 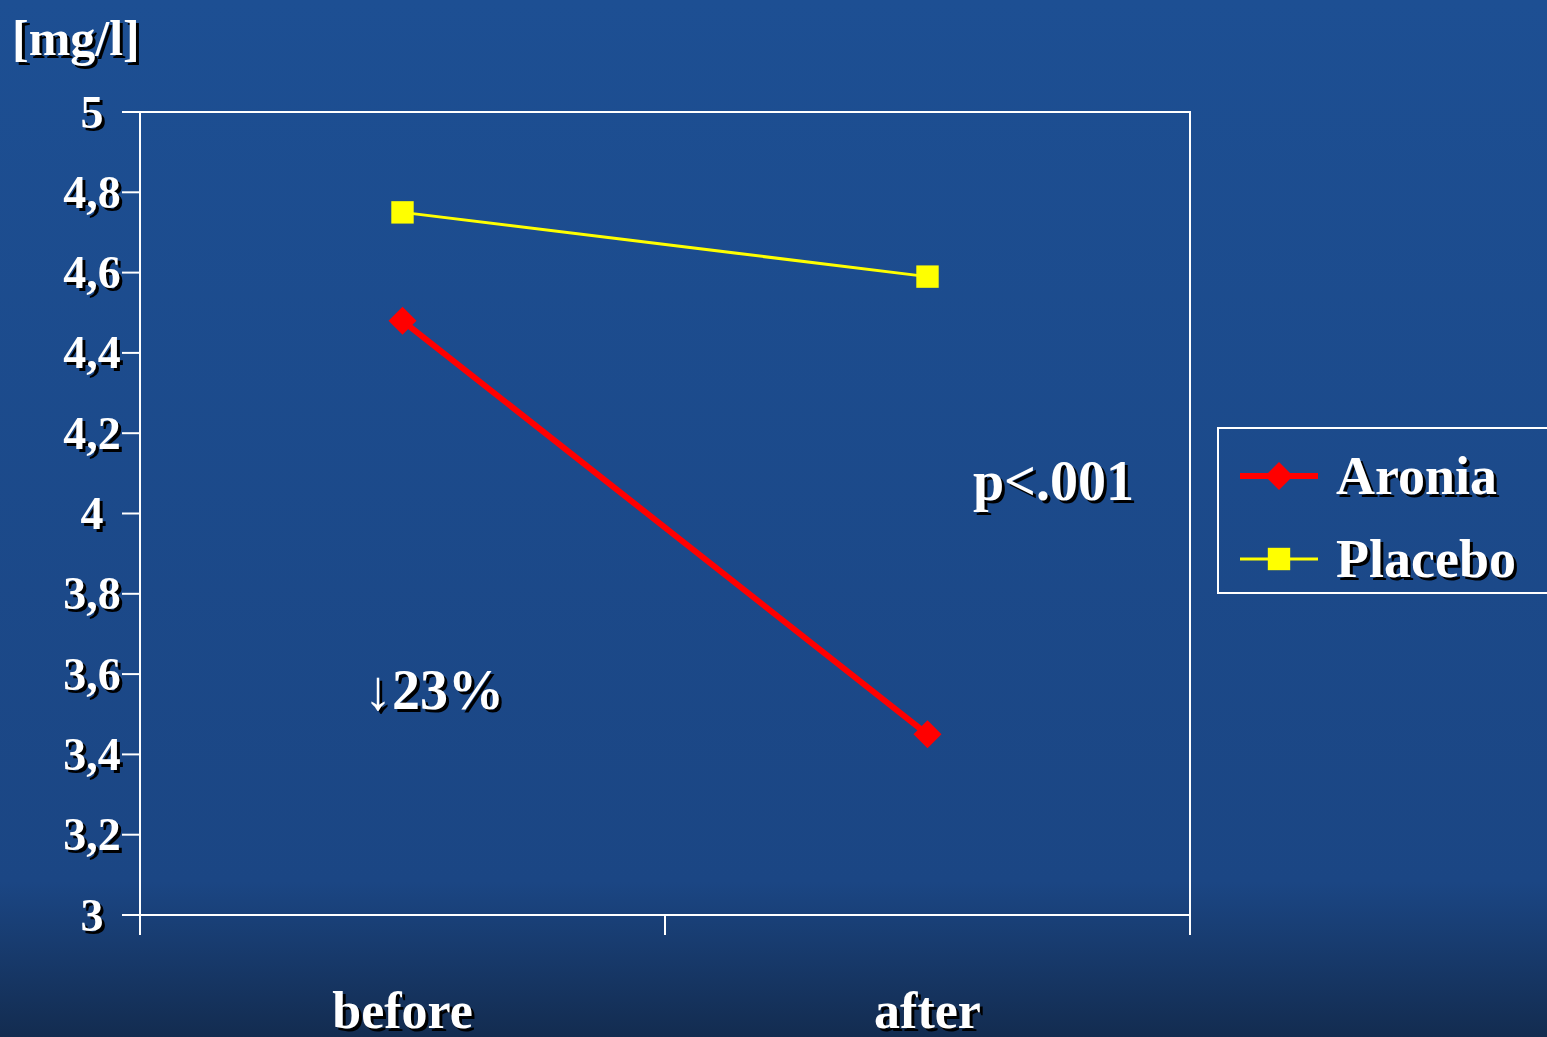 I want to click on y-tick-label: 3,8, so click(x=95, y=597).